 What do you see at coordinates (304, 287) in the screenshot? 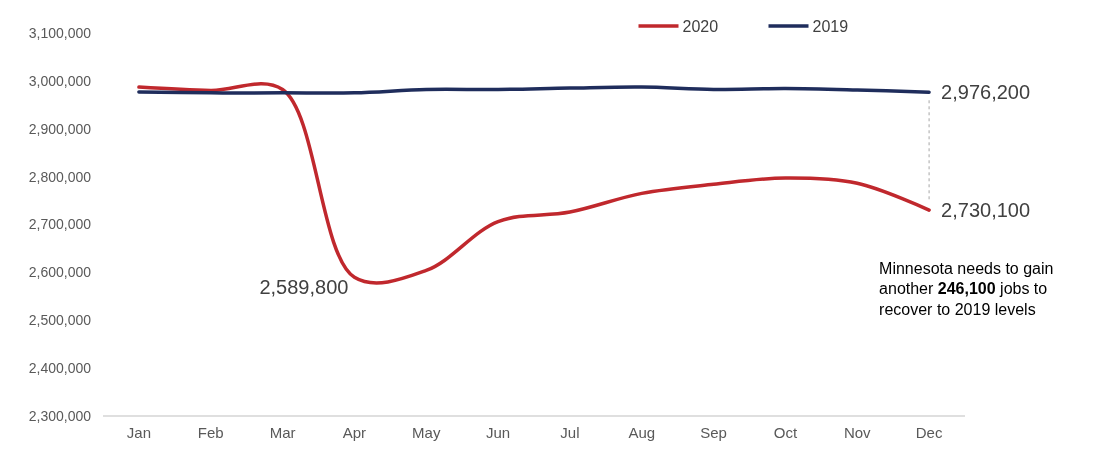
I see `data-label: 2,589,800` at bounding box center [304, 287].